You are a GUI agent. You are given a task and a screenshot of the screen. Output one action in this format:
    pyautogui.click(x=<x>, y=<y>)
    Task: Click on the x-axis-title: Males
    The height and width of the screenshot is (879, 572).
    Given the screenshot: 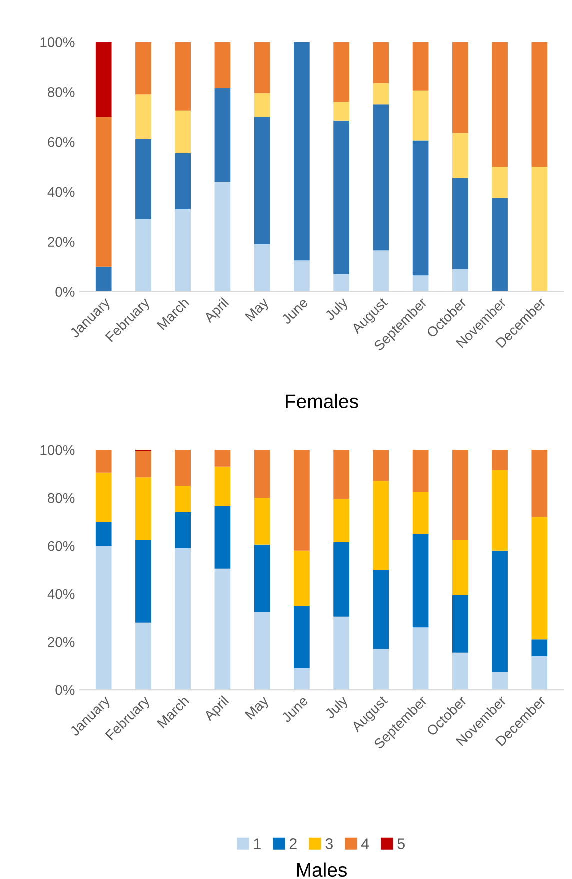 What is the action you would take?
    pyautogui.click(x=322, y=870)
    